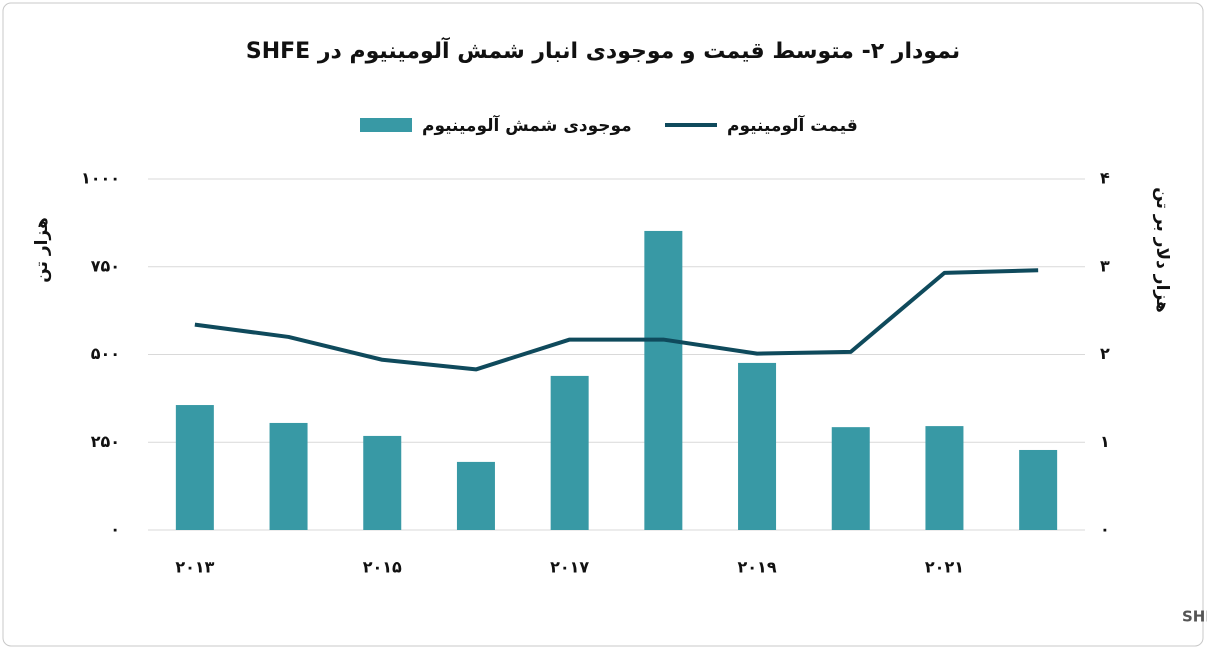 Image resolution: width=1207 pixels, height=654 pixels. I want to click on y-tick-label: ۱۰۰۰, so click(100, 178).